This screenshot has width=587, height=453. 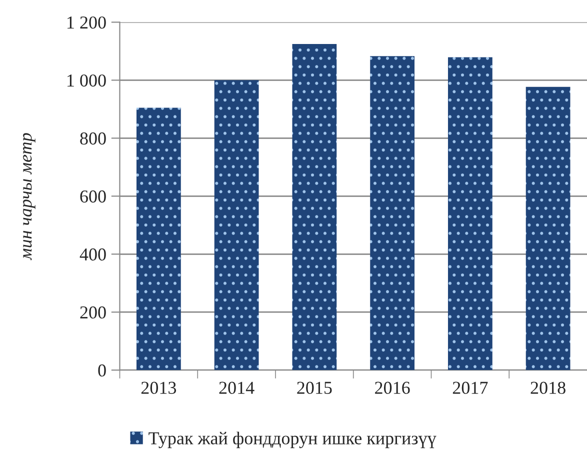 I want to click on x-tick-label: 2014, so click(x=236, y=388).